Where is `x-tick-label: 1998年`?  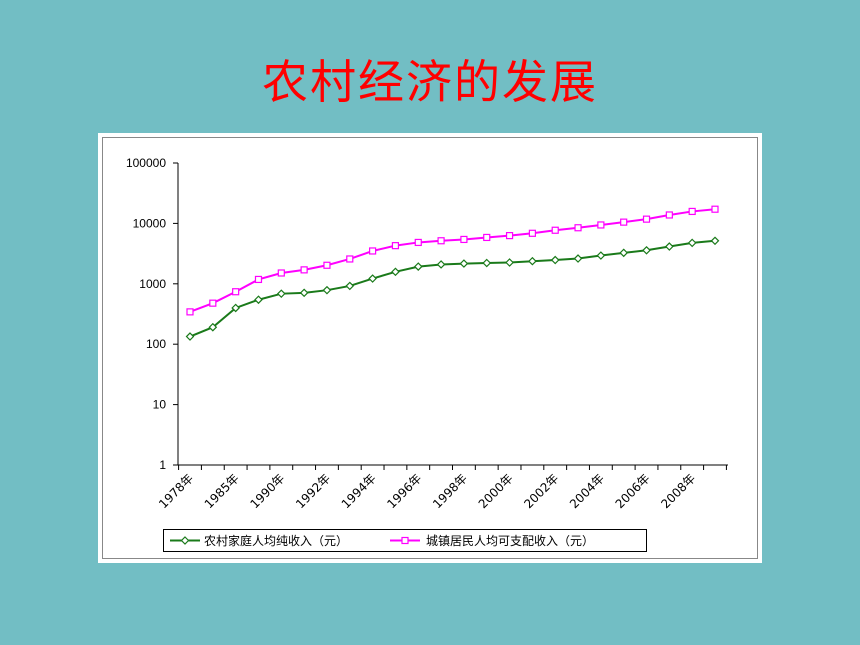 x-tick-label: 1998年 is located at coordinates (450, 491).